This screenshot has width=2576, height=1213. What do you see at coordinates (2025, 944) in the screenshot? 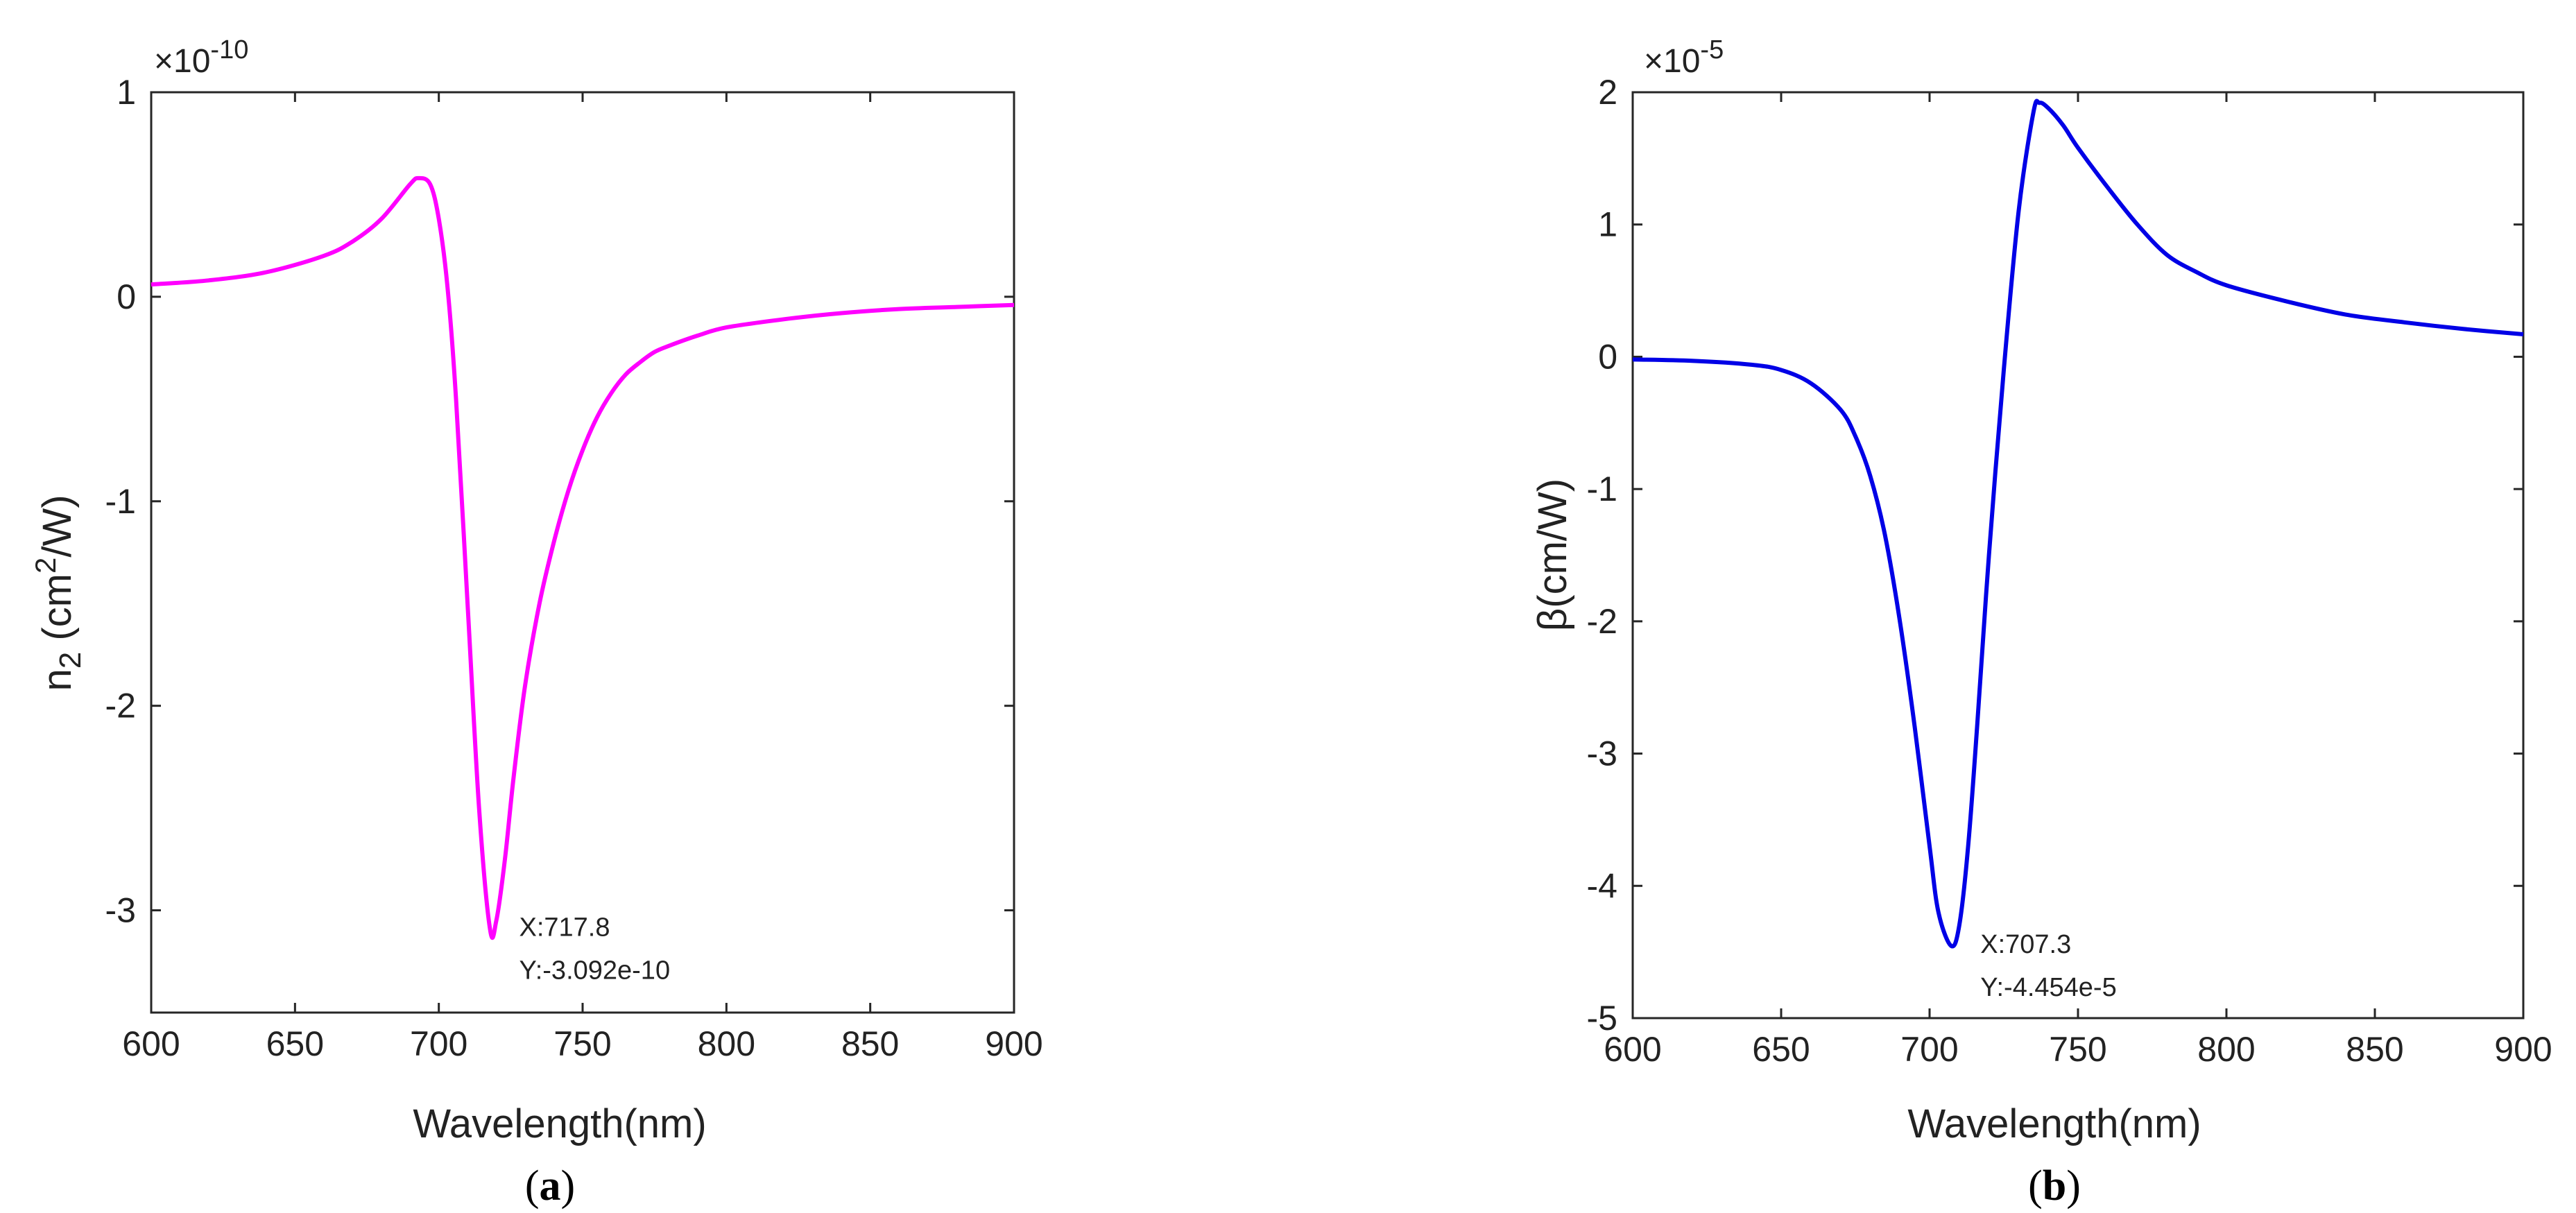
I see `chart-b-datatip-x: X:707.3` at bounding box center [2025, 944].